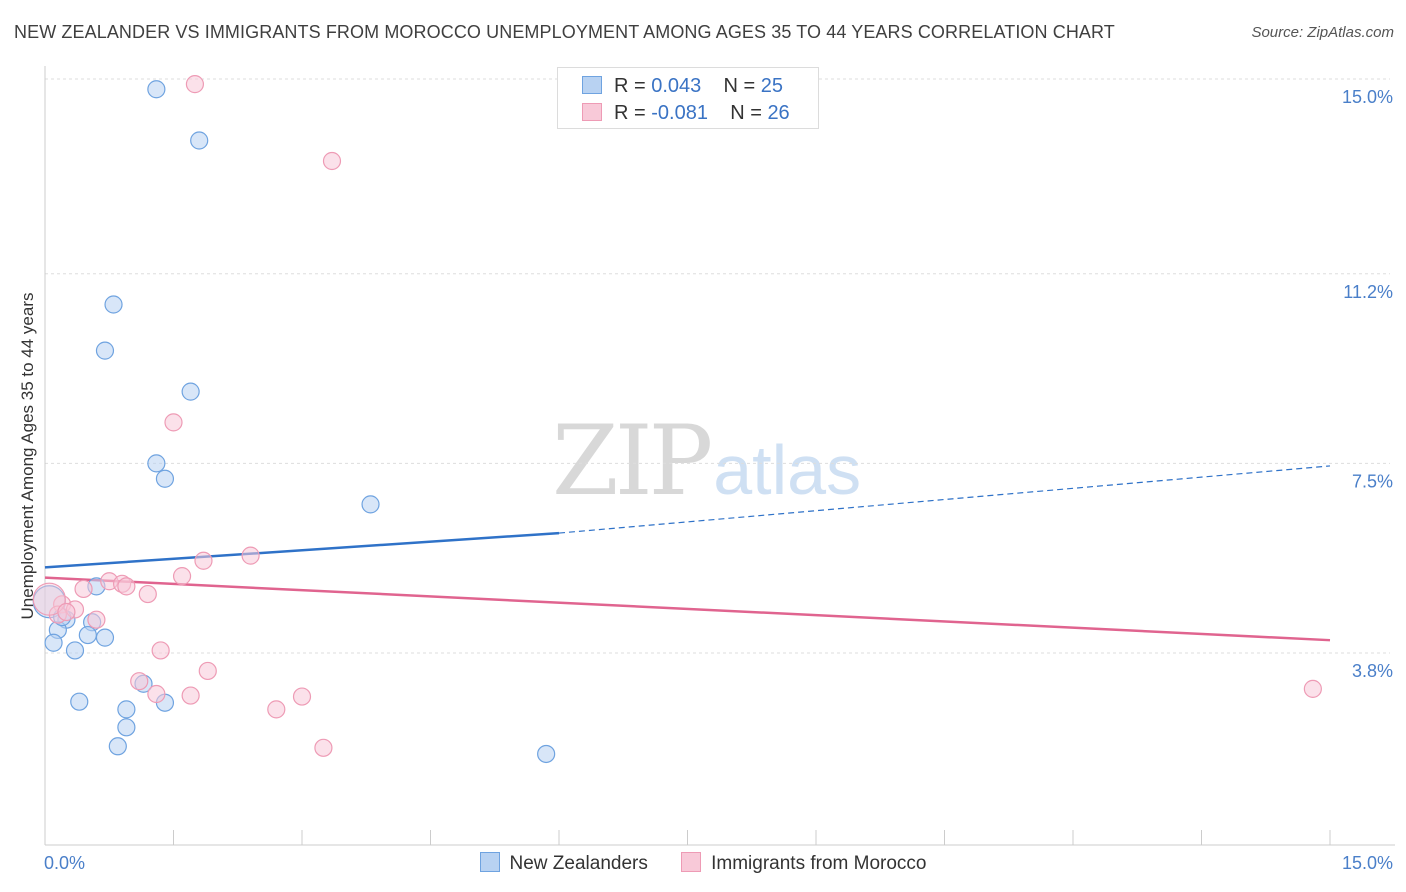  I want to click on legend-item-morocco: Immigrants from Morocco, so click(804, 863).